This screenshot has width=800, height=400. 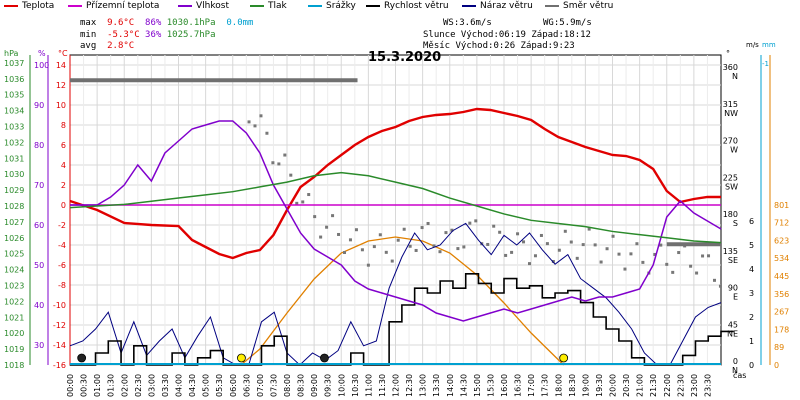 I want to click on tick-label-sun: 0, so click(x=776, y=365).